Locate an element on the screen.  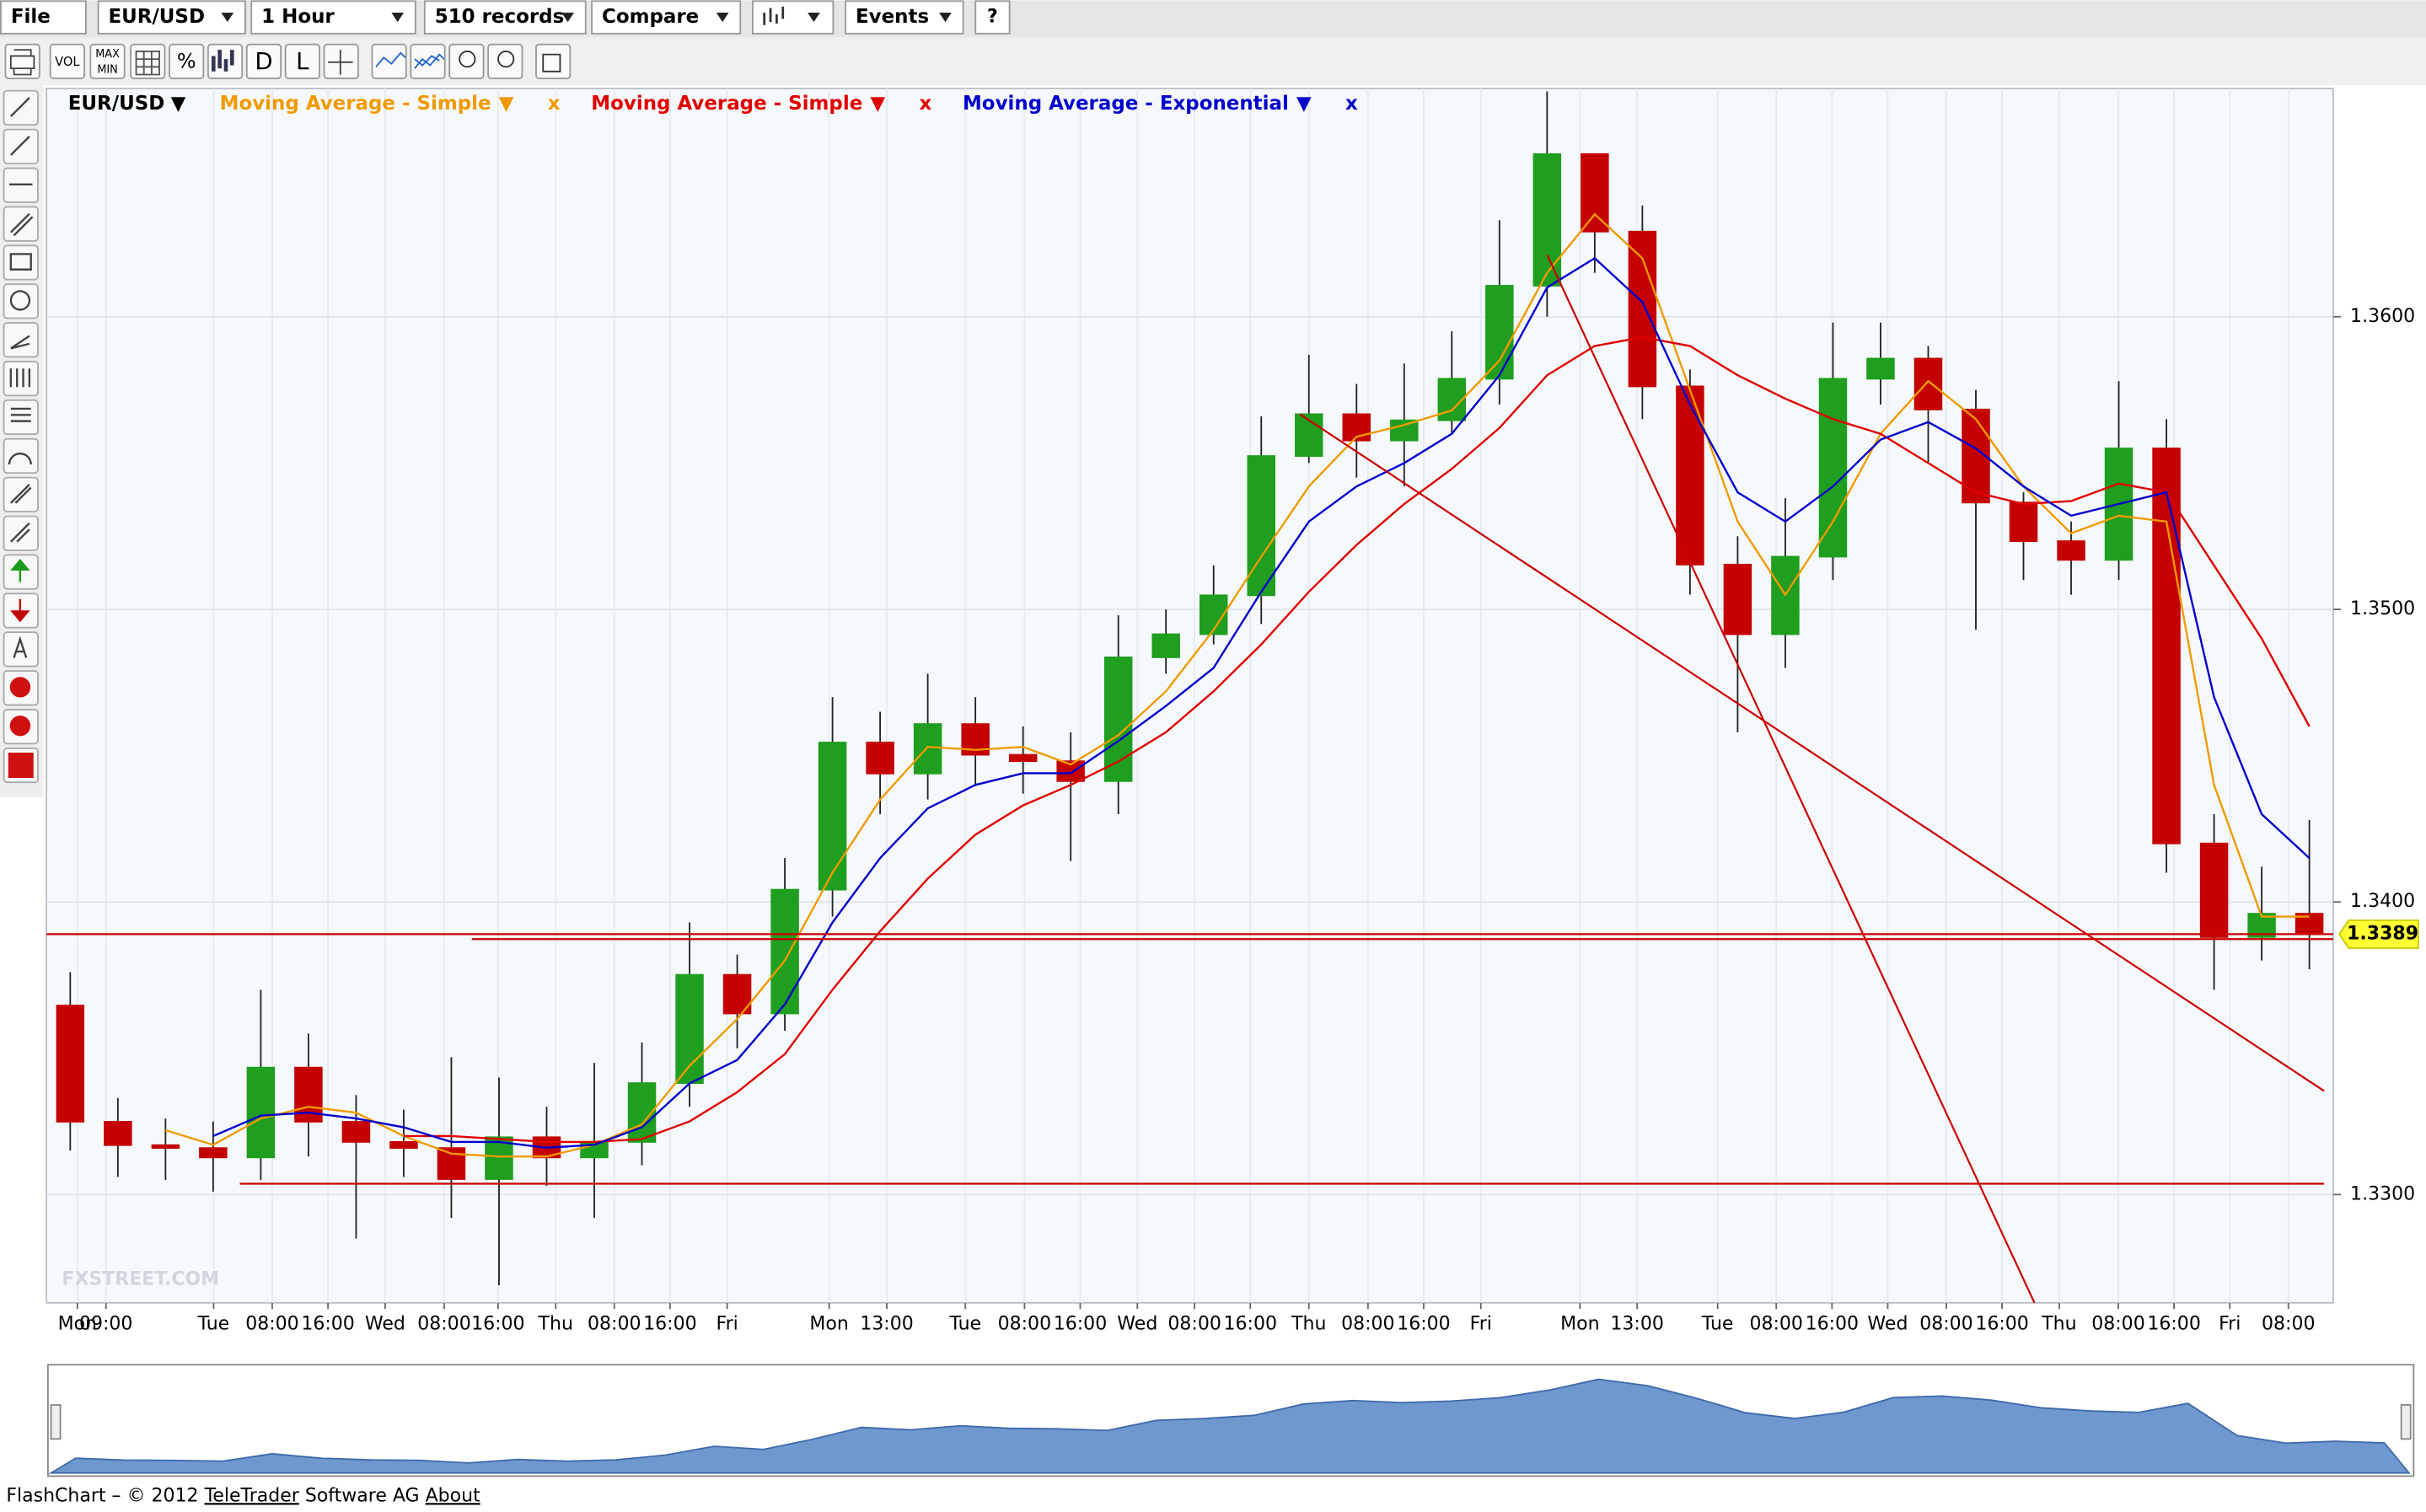
chart-style-icon is located at coordinates (774, 15).